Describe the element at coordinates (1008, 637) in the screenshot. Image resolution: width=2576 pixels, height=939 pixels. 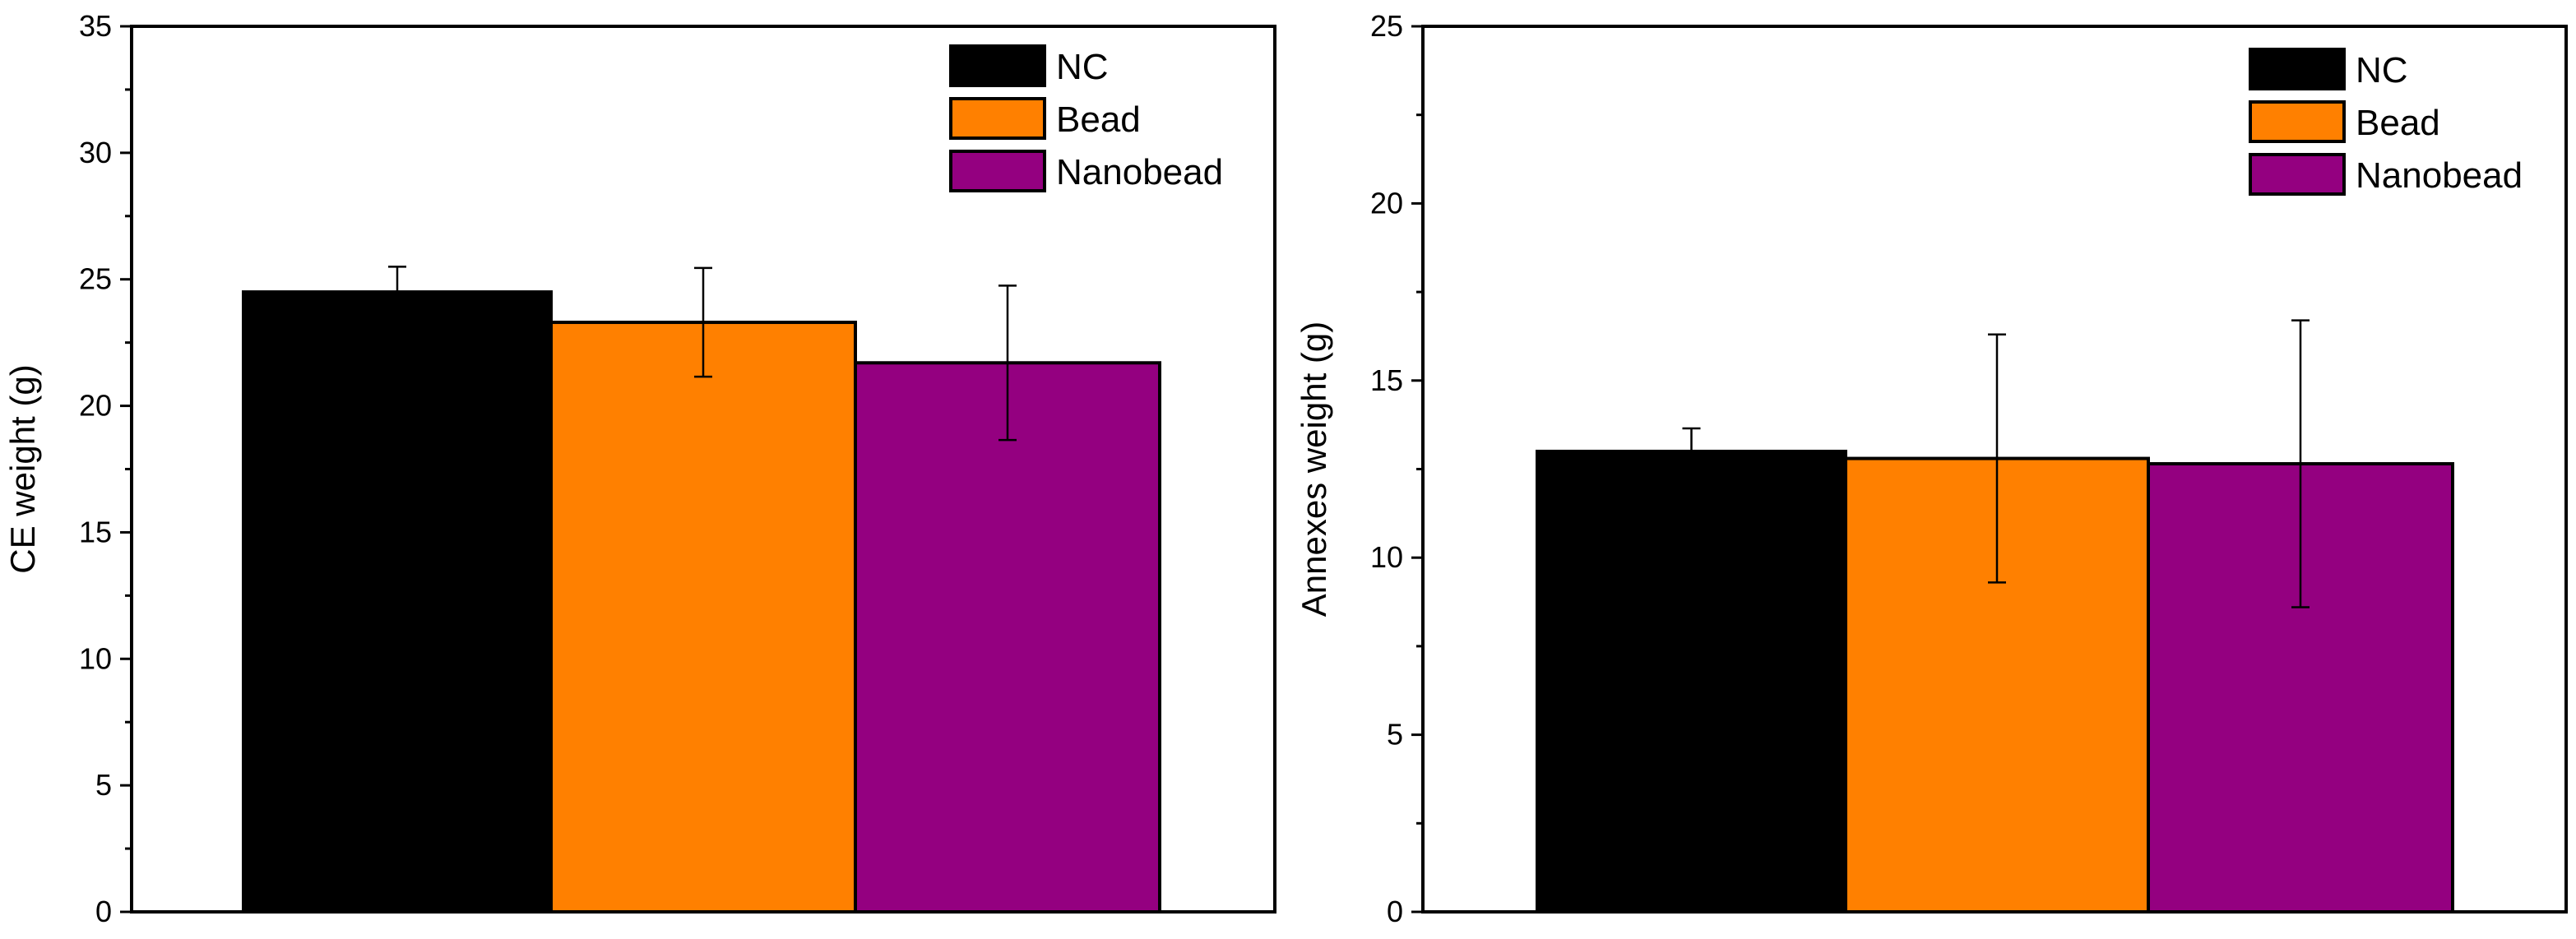
I see `bar-nanobead` at that location.